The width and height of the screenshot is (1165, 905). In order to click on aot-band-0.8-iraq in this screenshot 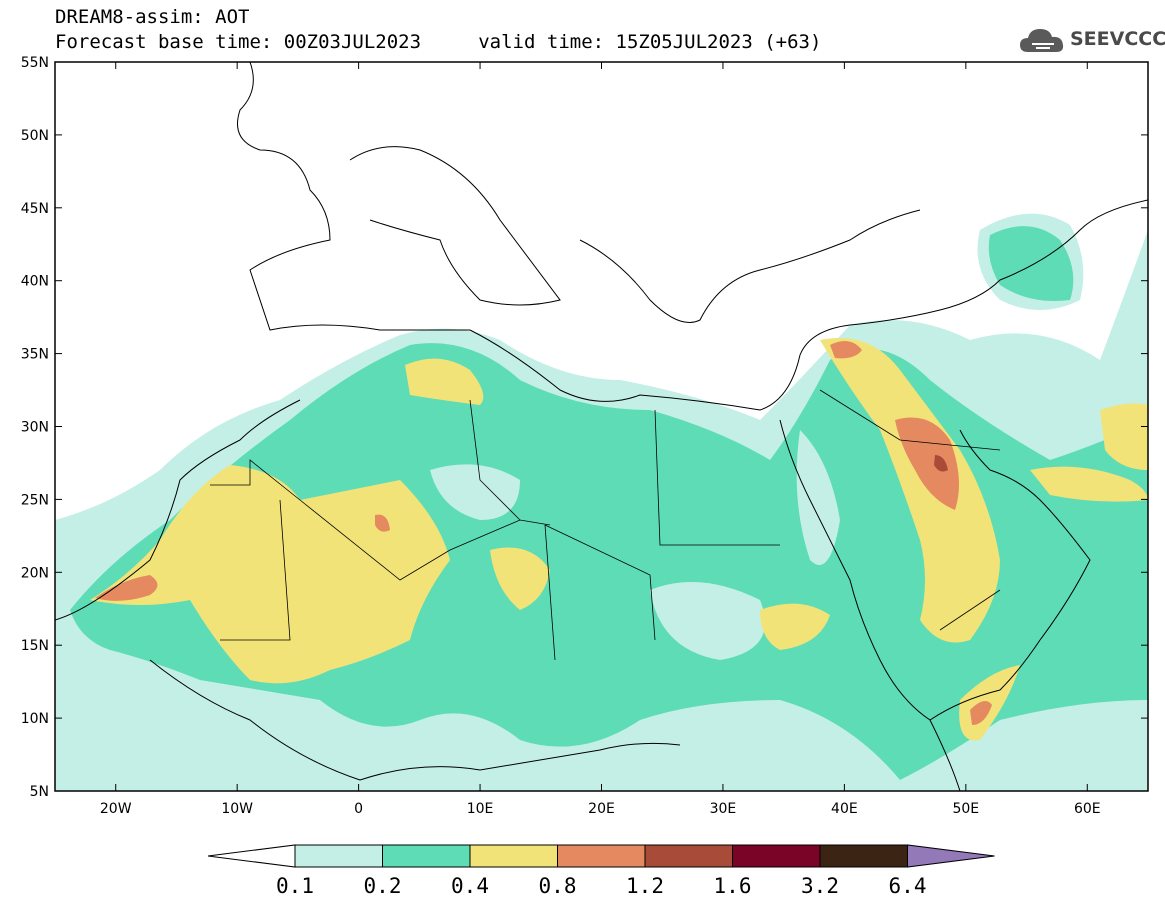, I will do `click(846, 350)`.